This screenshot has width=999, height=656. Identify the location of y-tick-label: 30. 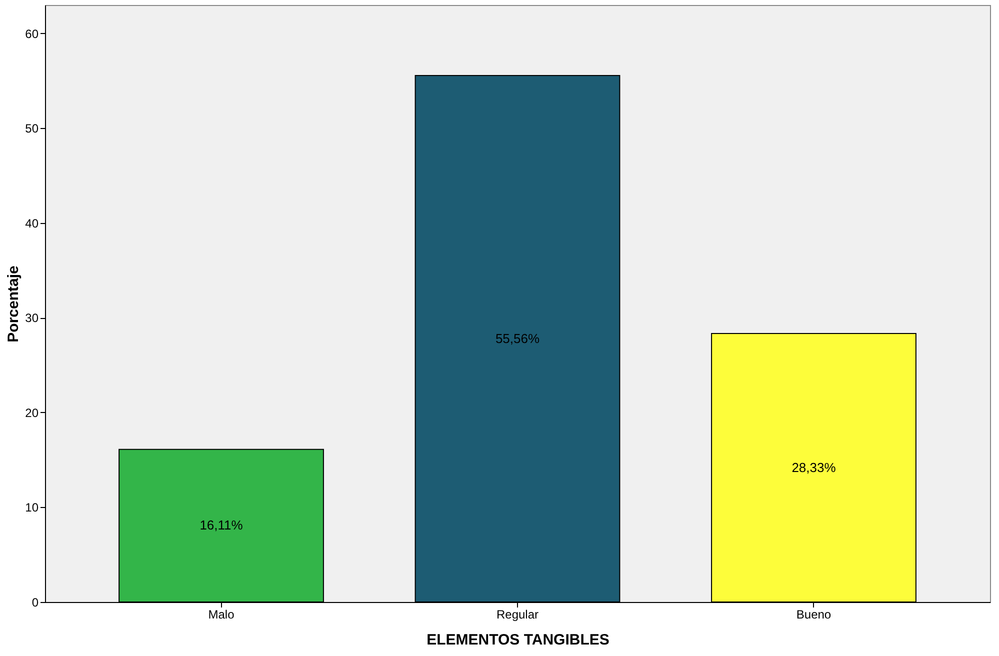
(32, 318).